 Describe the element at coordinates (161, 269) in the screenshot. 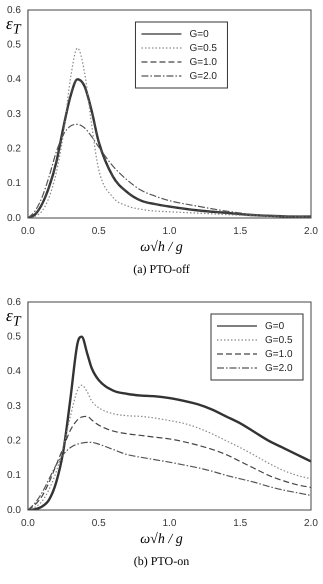

I see `text: (a) PTO-off` at that location.